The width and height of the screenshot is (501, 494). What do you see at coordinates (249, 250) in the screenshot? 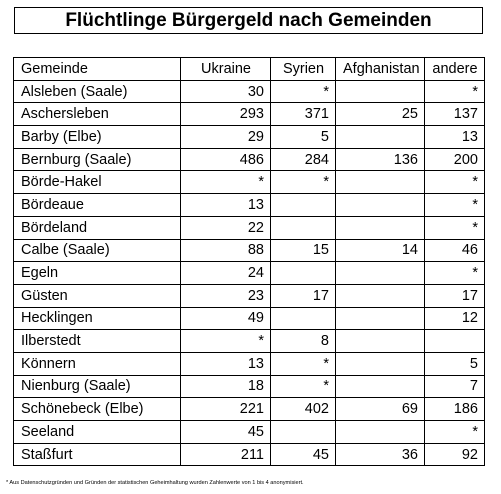
I see `table-row: Calbe (Saale) 88 15 14 46` at bounding box center [249, 250].